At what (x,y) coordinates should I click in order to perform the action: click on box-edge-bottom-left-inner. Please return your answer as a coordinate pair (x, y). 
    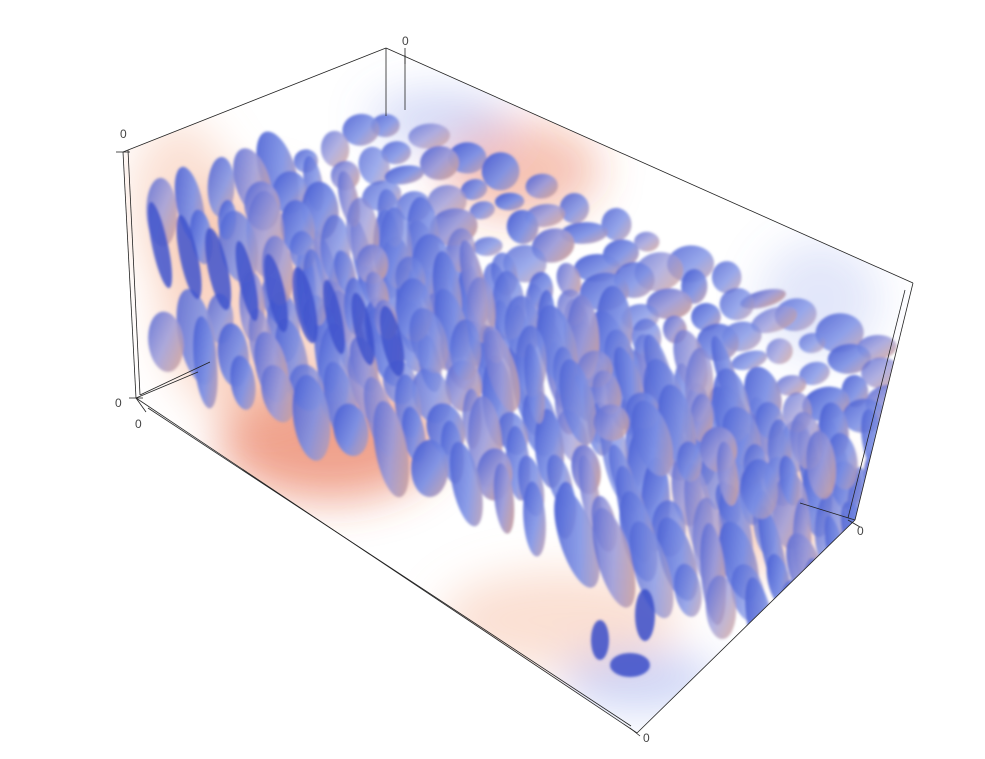
    Looking at the image, I should click on (175, 378).